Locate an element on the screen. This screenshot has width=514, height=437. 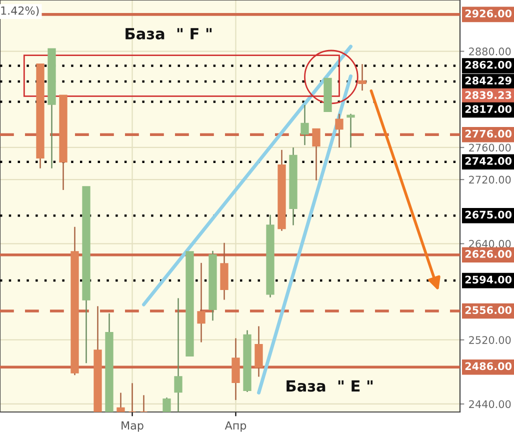
ref-line-label: 2486.00 is located at coordinates (488, 366).